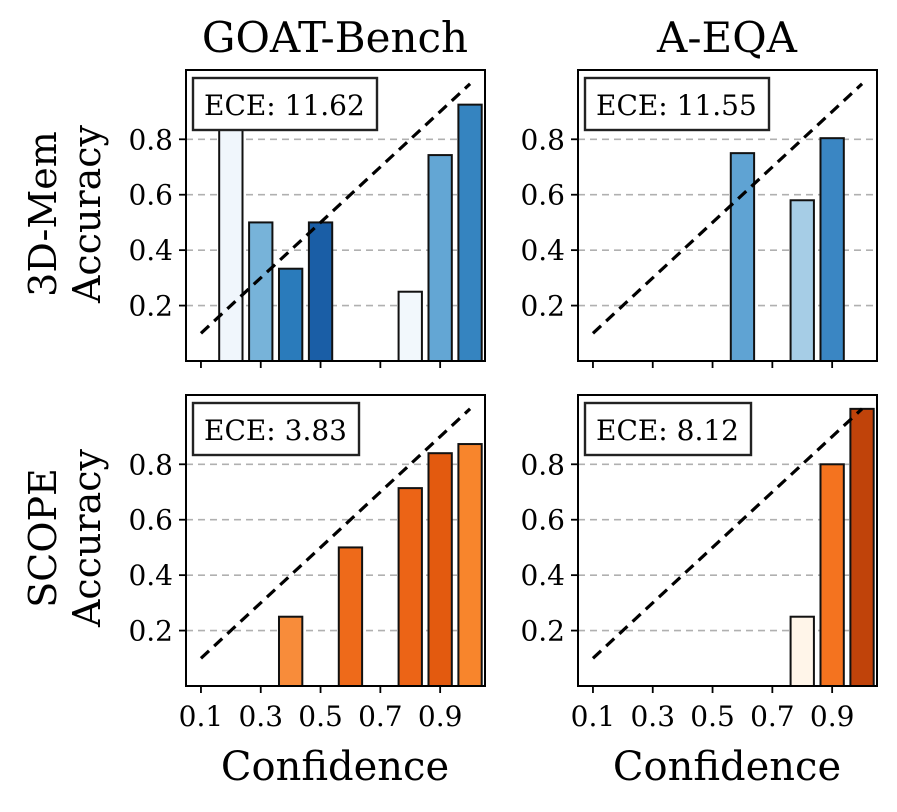 The height and width of the screenshot is (812, 897). What do you see at coordinates (727, 37) in the screenshot?
I see `column-title-a-eqa: A-EQA` at bounding box center [727, 37].